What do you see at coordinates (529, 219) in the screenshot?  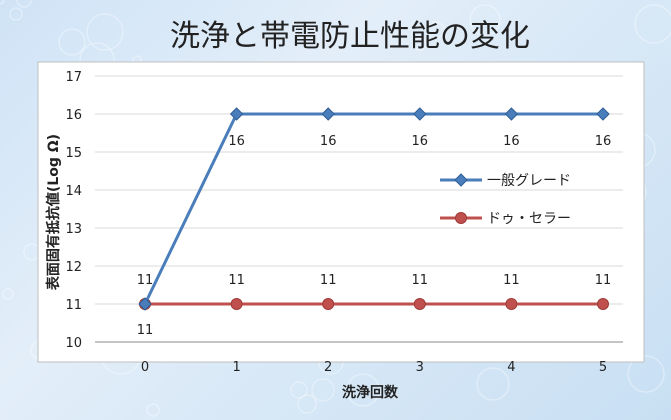 I see `legend-label: ドゥ・セラー` at bounding box center [529, 219].